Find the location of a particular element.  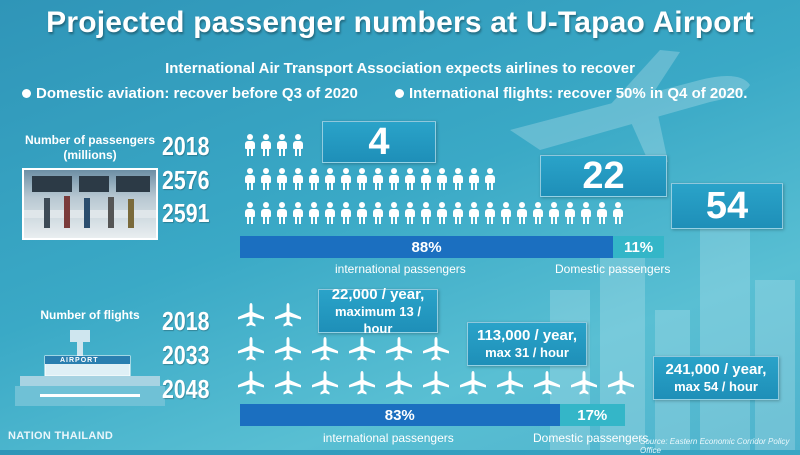

terminal-photo is located at coordinates (90, 204).